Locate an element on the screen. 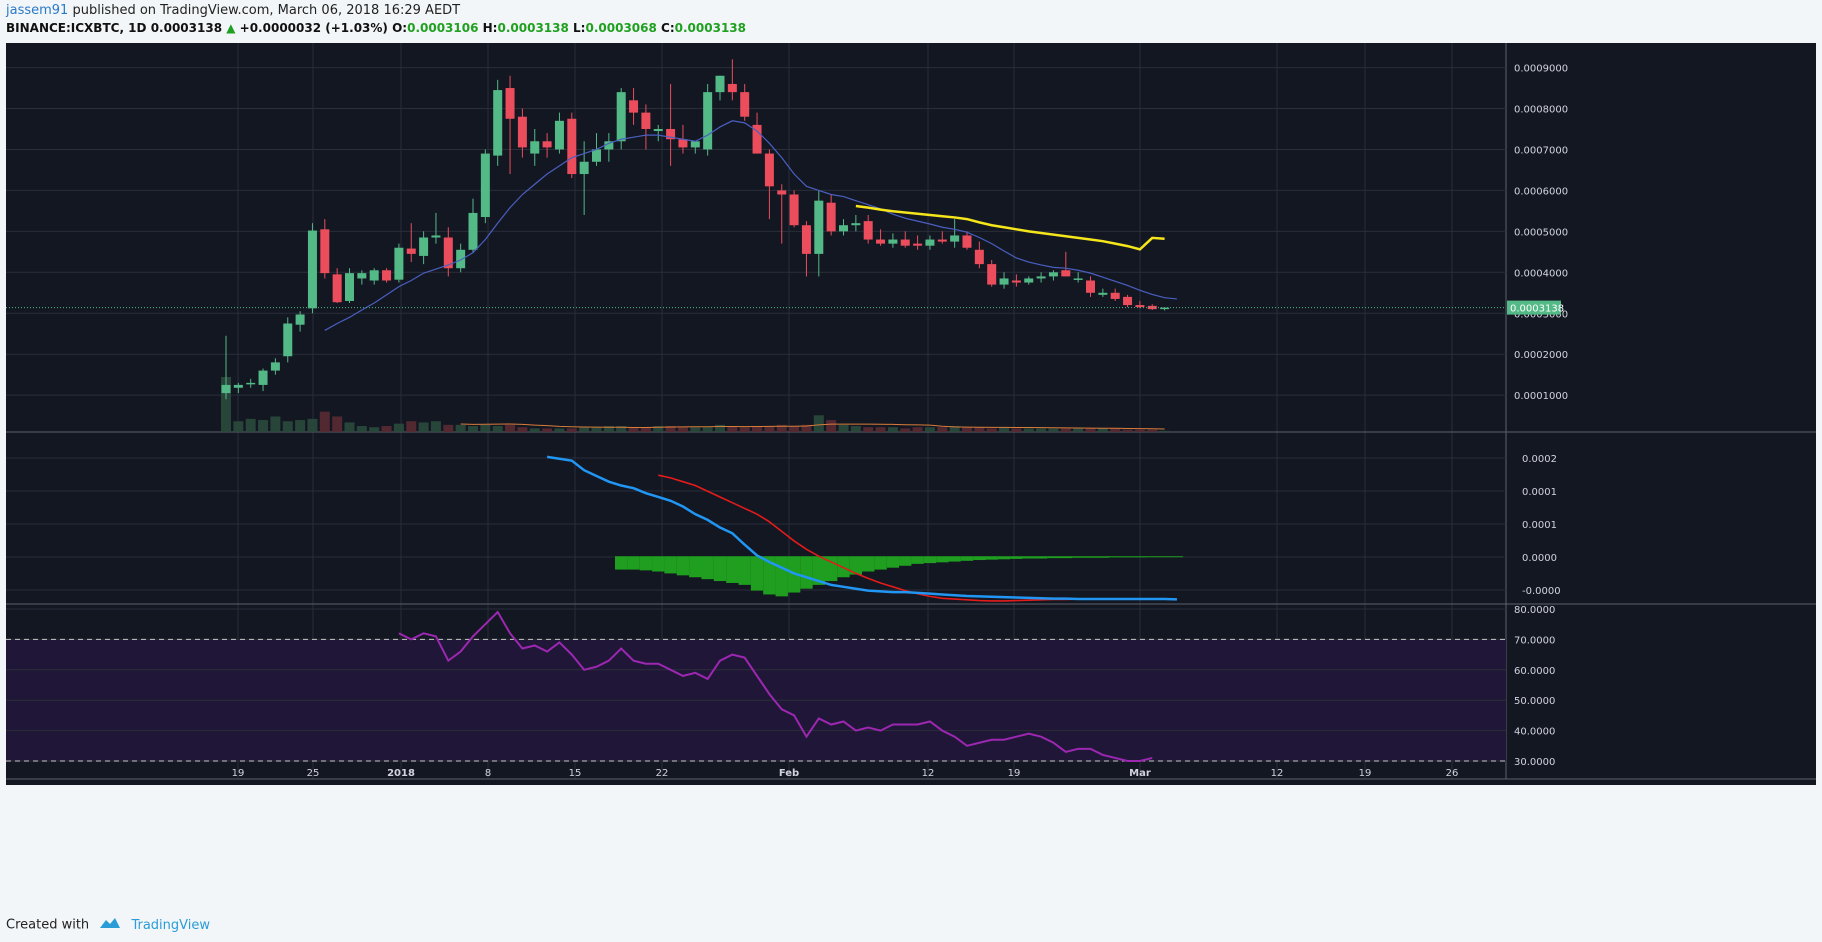 The width and height of the screenshot is (1822, 942). footer: Created with TradingView is located at coordinates (108, 925).